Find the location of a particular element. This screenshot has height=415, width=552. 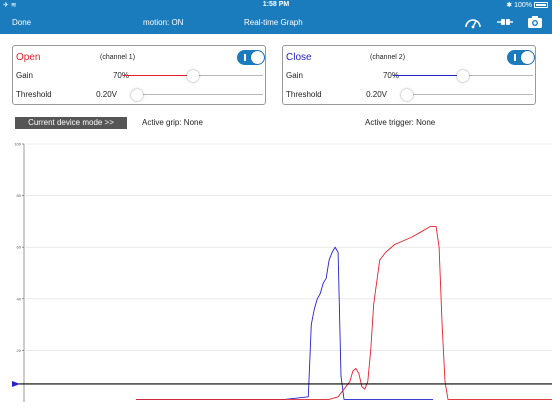

current-device-mode-button: Current device mode >> is located at coordinates (71, 123).